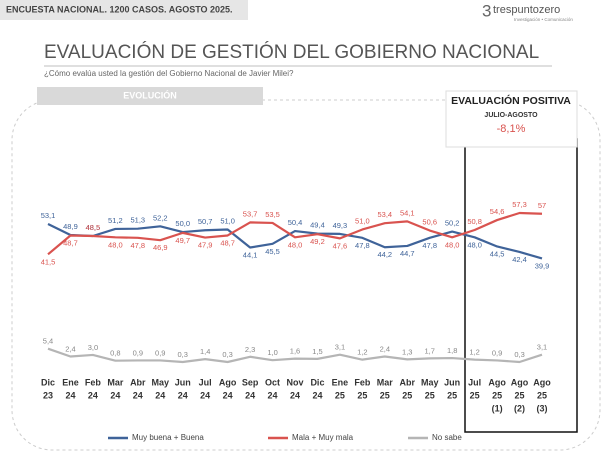 Image resolution: width=610 pixels, height=461 pixels. Describe the element at coordinates (294, 382) in the screenshot. I see `x-tick-label: Nov` at that location.